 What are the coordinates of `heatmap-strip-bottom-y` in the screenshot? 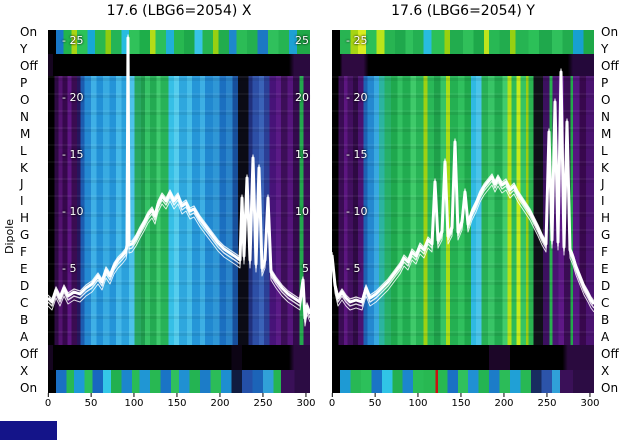 It's located at (463, 381).